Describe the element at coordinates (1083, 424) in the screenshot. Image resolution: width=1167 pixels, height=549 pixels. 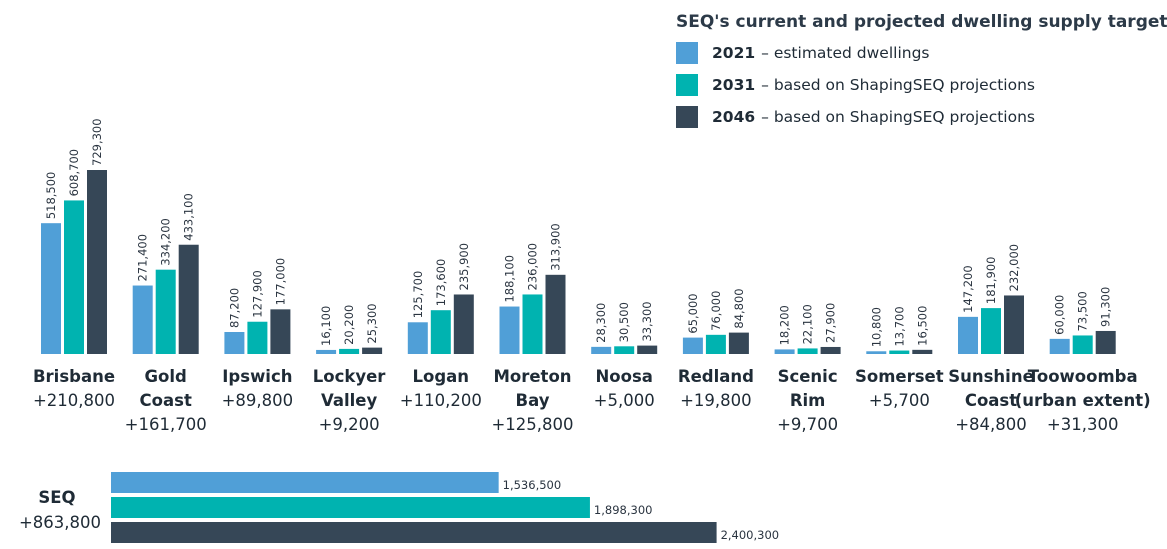
I see `category-change: +31,300` at that location.